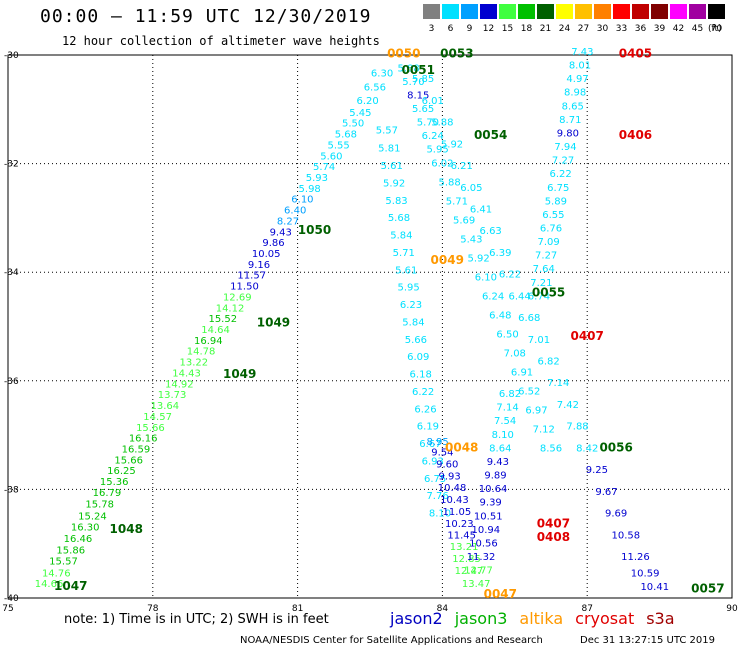 The image size is (740, 650). Describe the element at coordinates (413, 322) in the screenshot. I see `swh-value: 5.84` at that location.